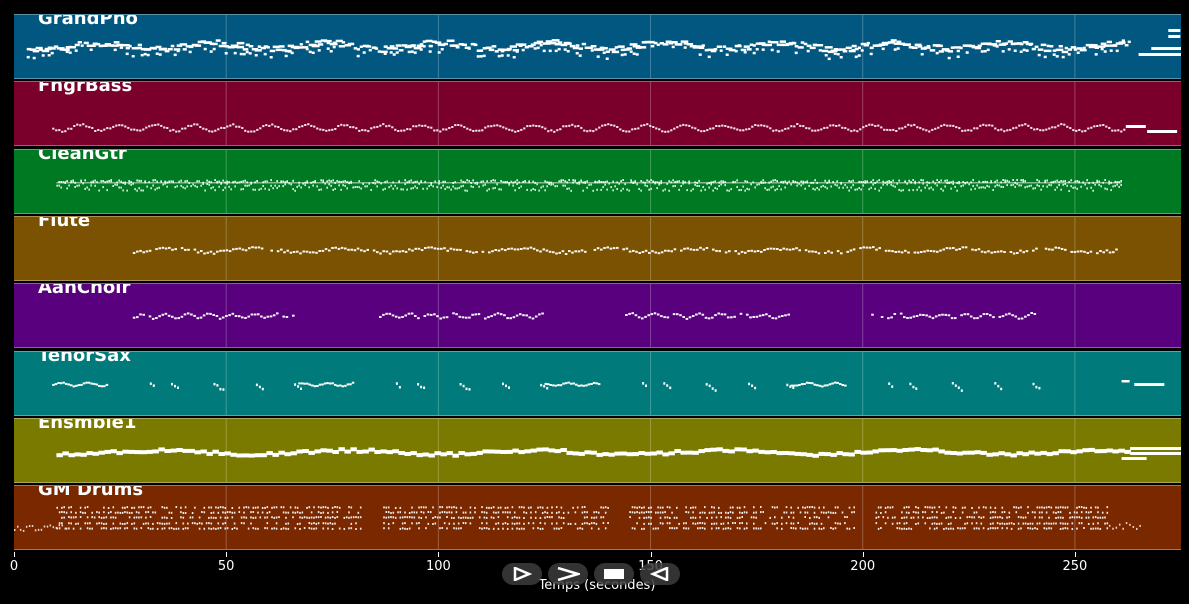  I want to click on track-tenorsax: TenorSax, so click(597, 383).